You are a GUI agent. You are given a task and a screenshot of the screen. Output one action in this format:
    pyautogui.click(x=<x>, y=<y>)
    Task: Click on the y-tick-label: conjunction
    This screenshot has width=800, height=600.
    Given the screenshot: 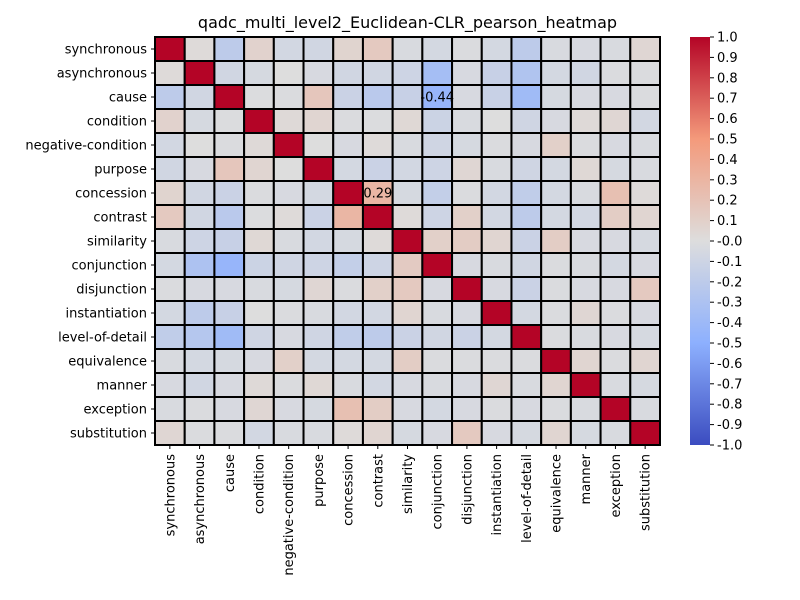 What is the action you would take?
    pyautogui.click(x=109, y=266)
    